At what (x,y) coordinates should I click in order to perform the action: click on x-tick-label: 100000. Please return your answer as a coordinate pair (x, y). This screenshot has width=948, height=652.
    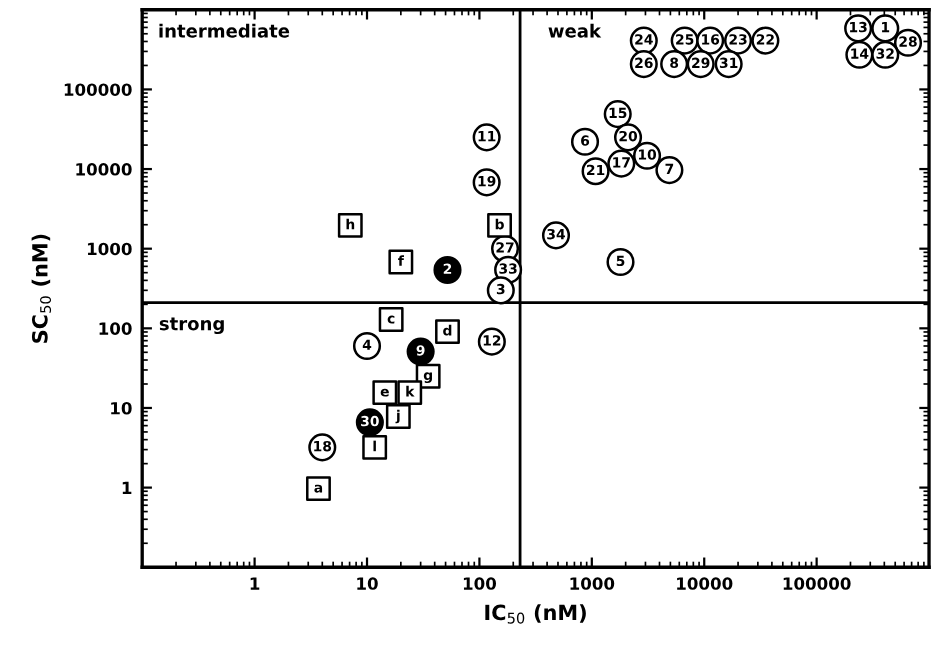
    Looking at the image, I should click on (817, 583).